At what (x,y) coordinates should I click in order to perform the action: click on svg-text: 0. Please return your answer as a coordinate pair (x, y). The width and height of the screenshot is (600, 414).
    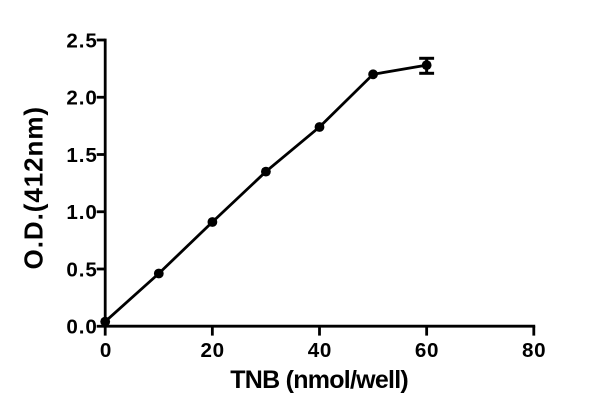
    Looking at the image, I should click on (105, 350).